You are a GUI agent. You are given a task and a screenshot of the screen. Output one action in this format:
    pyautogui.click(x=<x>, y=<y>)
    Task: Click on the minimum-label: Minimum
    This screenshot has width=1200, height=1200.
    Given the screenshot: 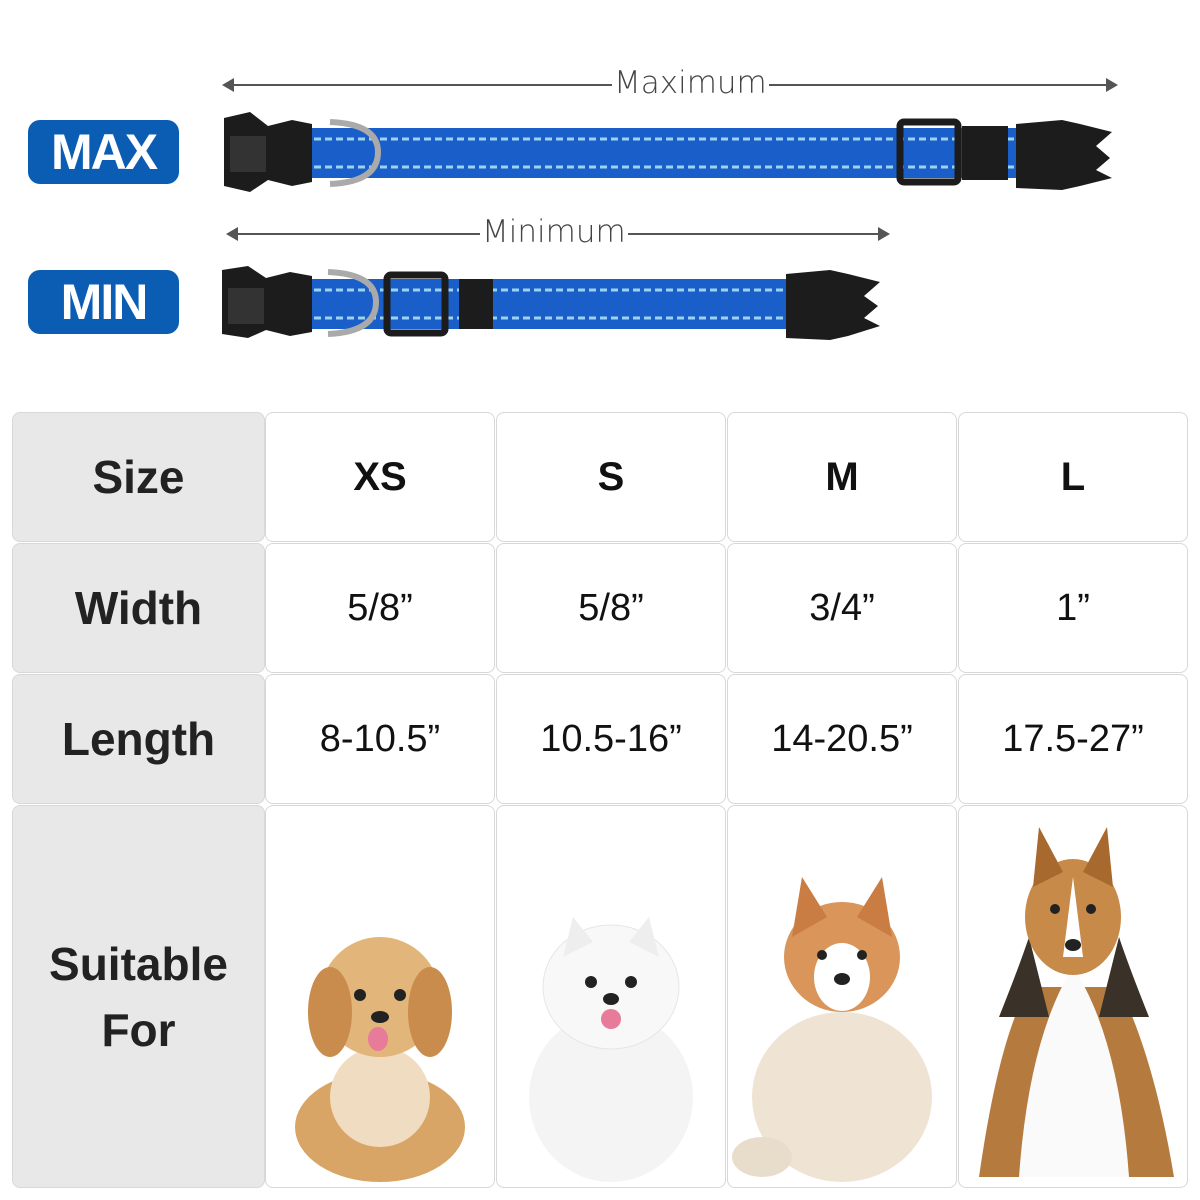 What is the action you would take?
    pyautogui.click(x=554, y=232)
    